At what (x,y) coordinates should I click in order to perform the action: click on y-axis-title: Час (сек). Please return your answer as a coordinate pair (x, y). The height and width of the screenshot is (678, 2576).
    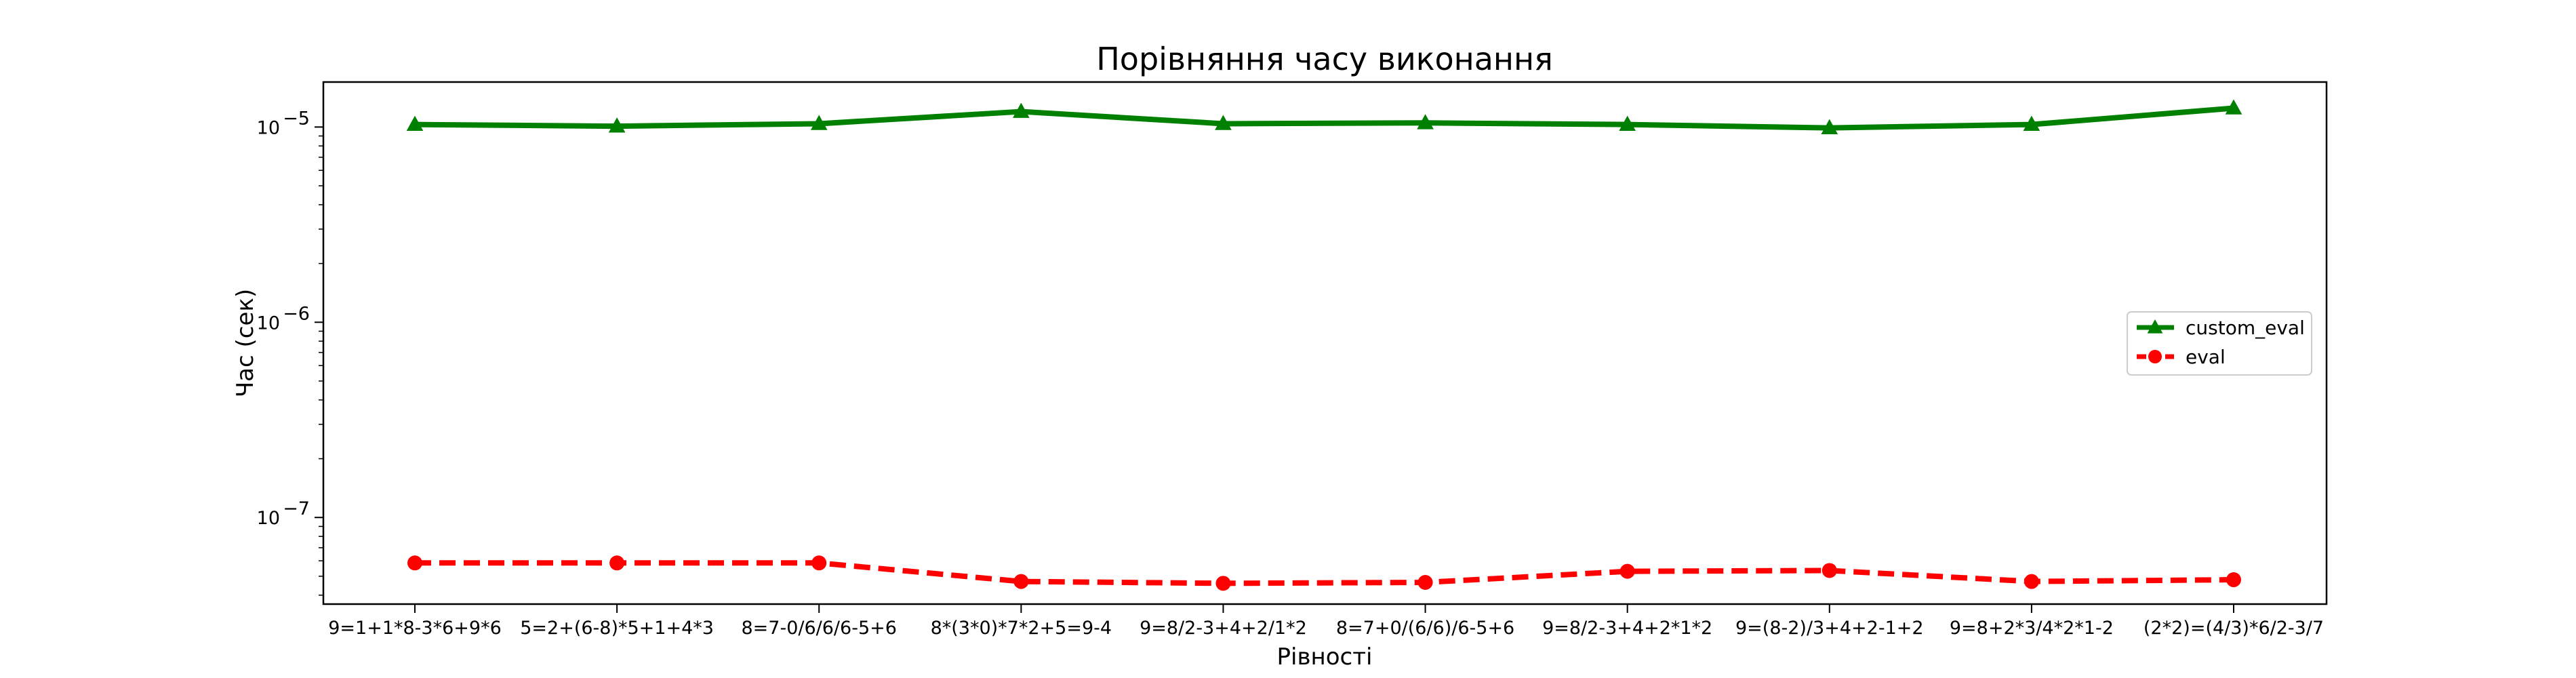
    Looking at the image, I should click on (245, 343).